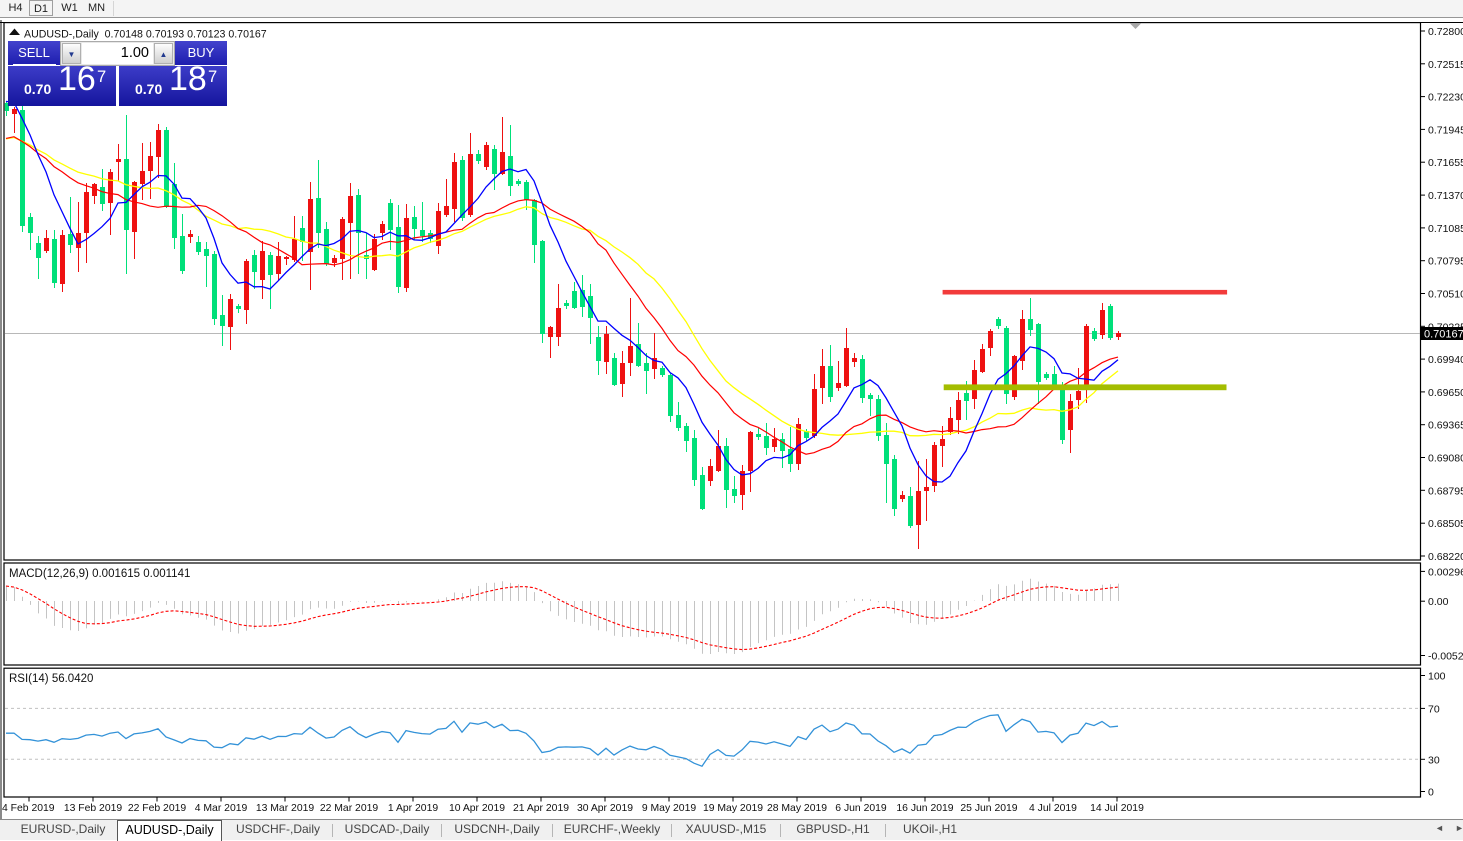 Image resolution: width=1463 pixels, height=841 pixels. What do you see at coordinates (1445, 393) in the screenshot?
I see `svg-text: 0.69650` at bounding box center [1445, 393].